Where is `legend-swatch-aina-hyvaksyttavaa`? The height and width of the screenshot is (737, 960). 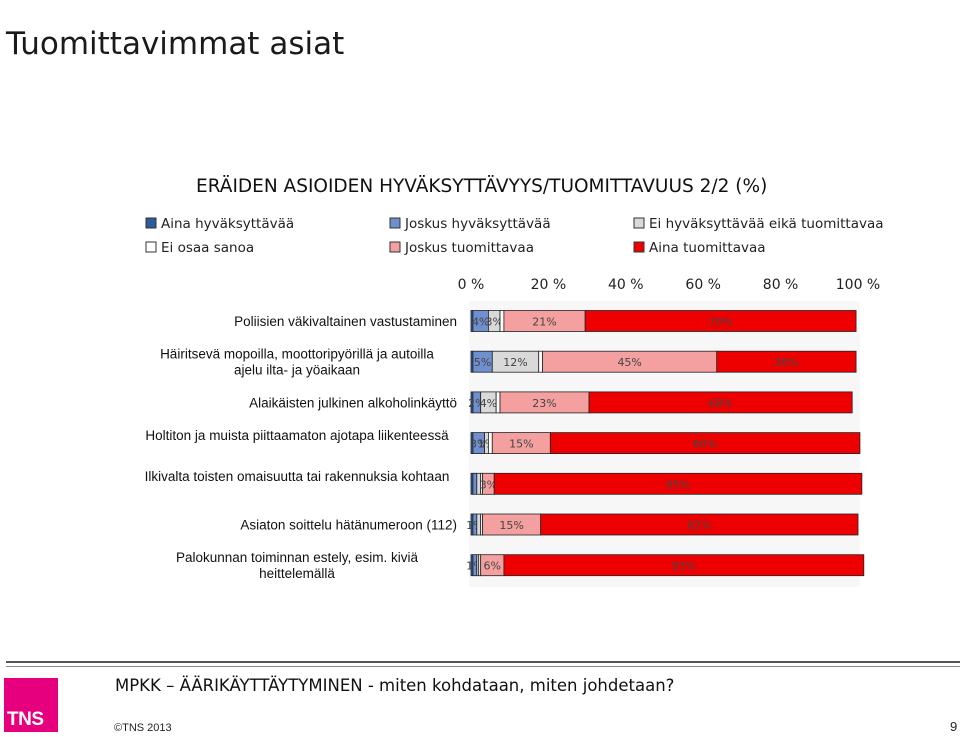
legend-swatch-aina-hyvaksyttavaa is located at coordinates (151, 223).